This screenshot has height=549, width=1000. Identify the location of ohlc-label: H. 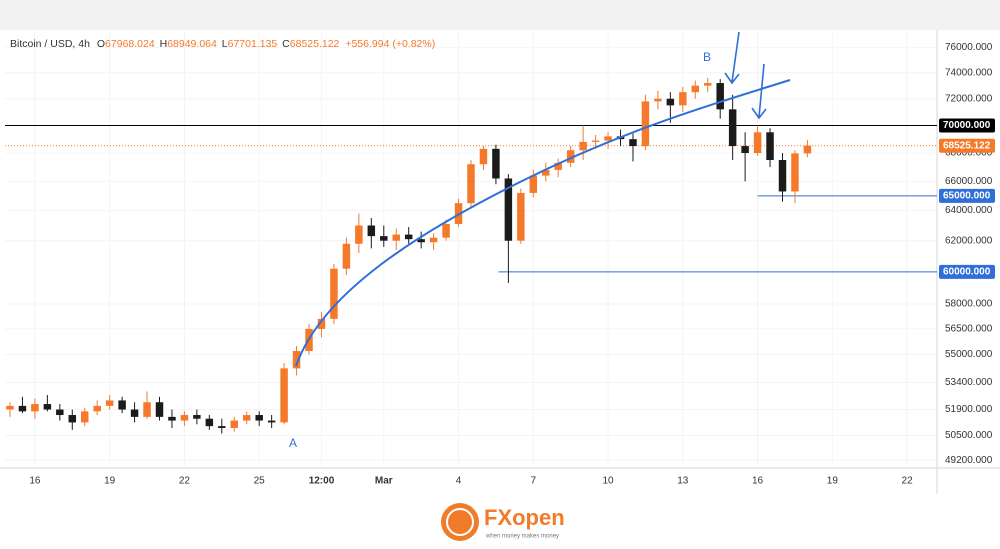
(164, 44).